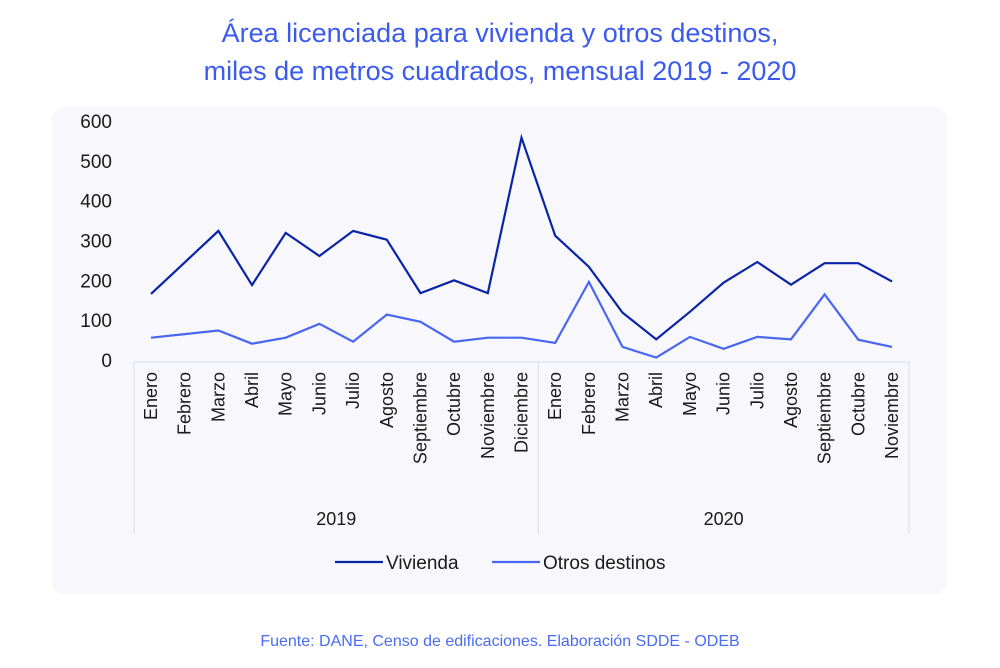 Image resolution: width=1000 pixels, height=668 pixels. I want to click on y-tick-label: 0, so click(106, 361).